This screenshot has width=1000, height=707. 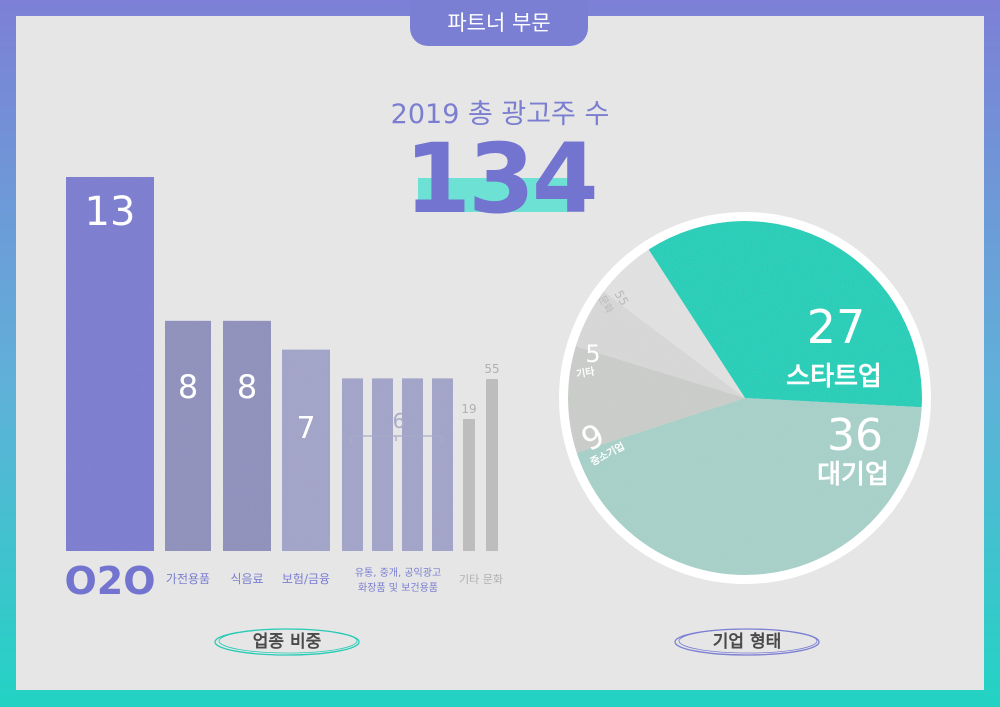 What do you see at coordinates (306, 579) in the screenshot?
I see `category-label-insurance: 보험/금융` at bounding box center [306, 579].